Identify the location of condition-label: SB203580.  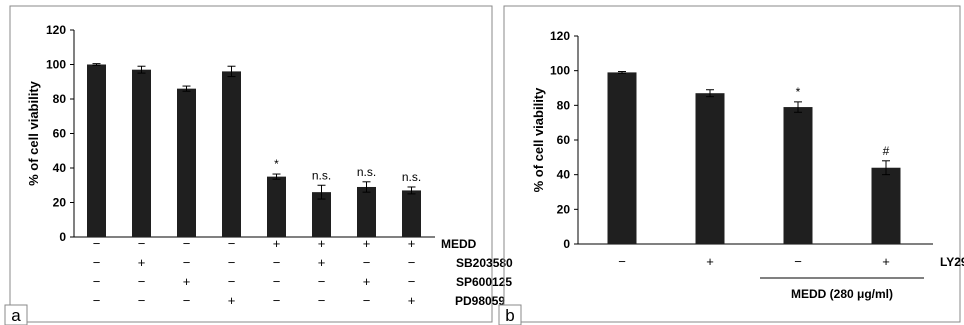
(484, 263).